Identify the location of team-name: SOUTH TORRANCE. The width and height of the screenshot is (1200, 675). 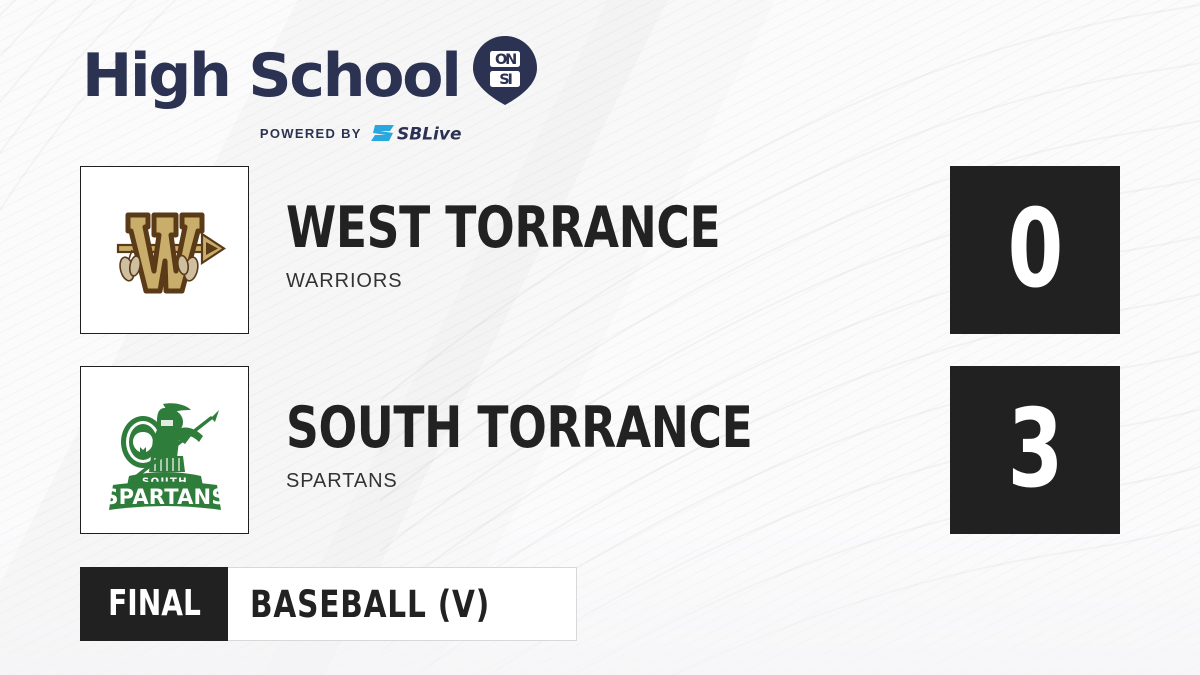
(519, 428).